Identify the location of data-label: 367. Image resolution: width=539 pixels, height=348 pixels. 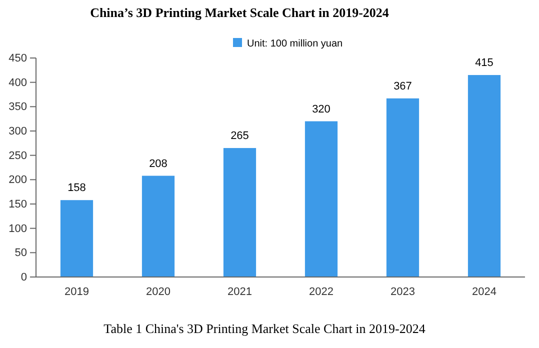
(403, 86).